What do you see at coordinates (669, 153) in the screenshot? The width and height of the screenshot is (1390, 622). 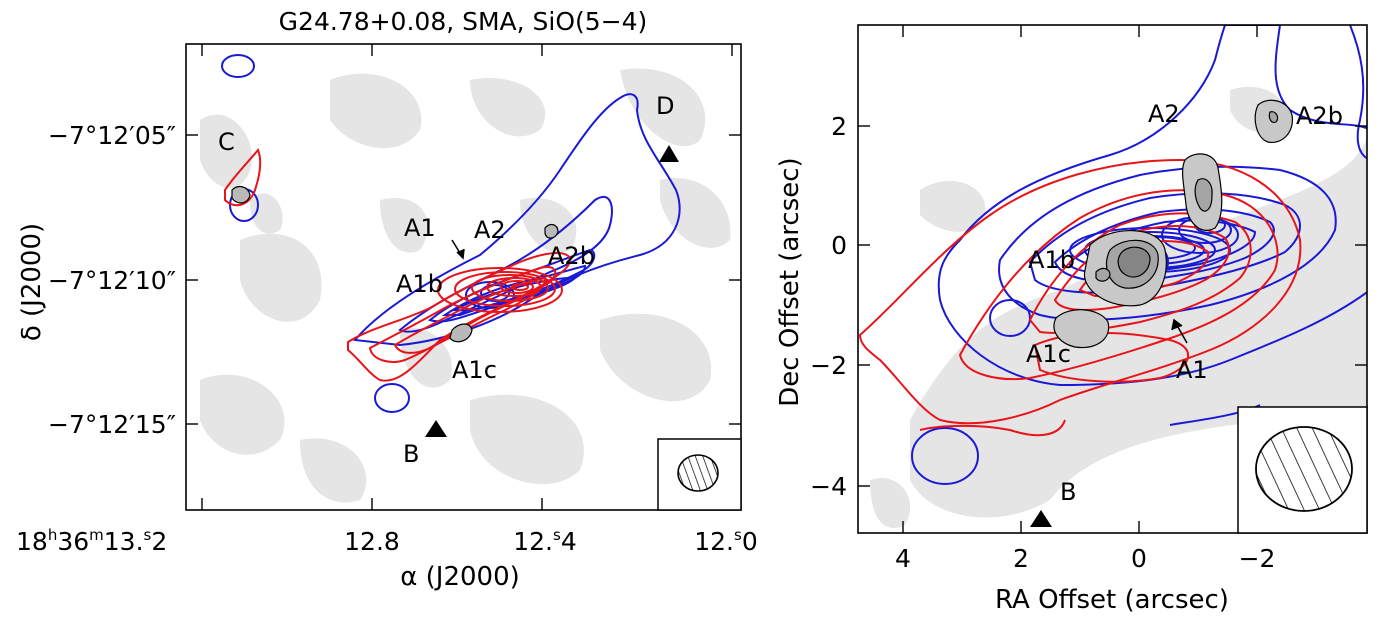 I see `left-marker-D` at bounding box center [669, 153].